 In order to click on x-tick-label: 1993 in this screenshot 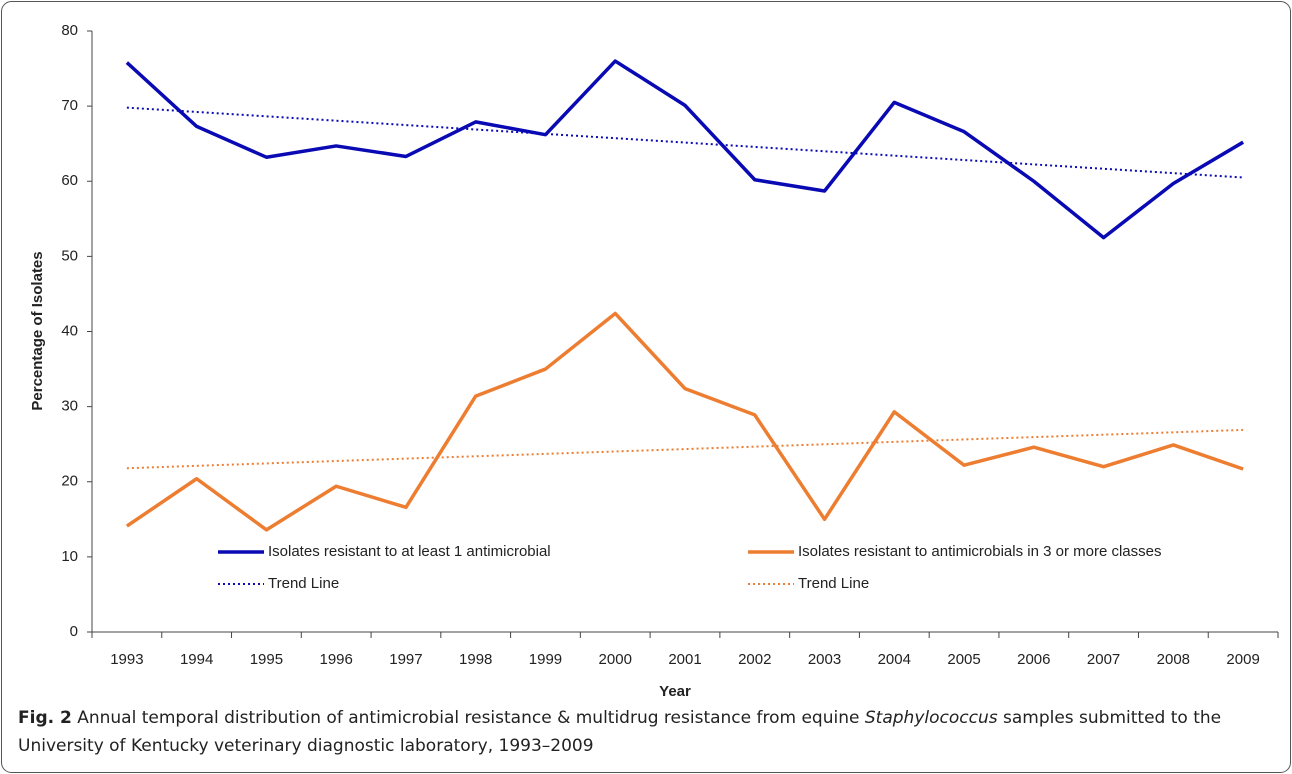, I will do `click(126, 659)`.